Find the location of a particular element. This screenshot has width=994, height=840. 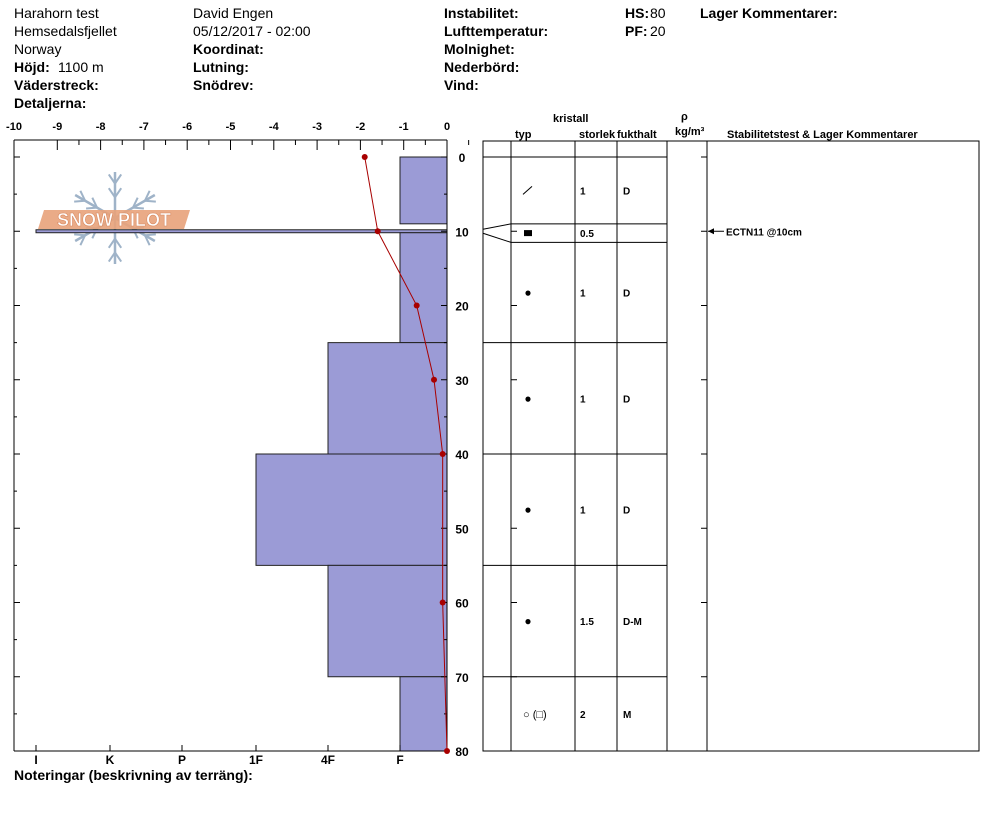

density-unit: kg/m³ is located at coordinates (690, 132).